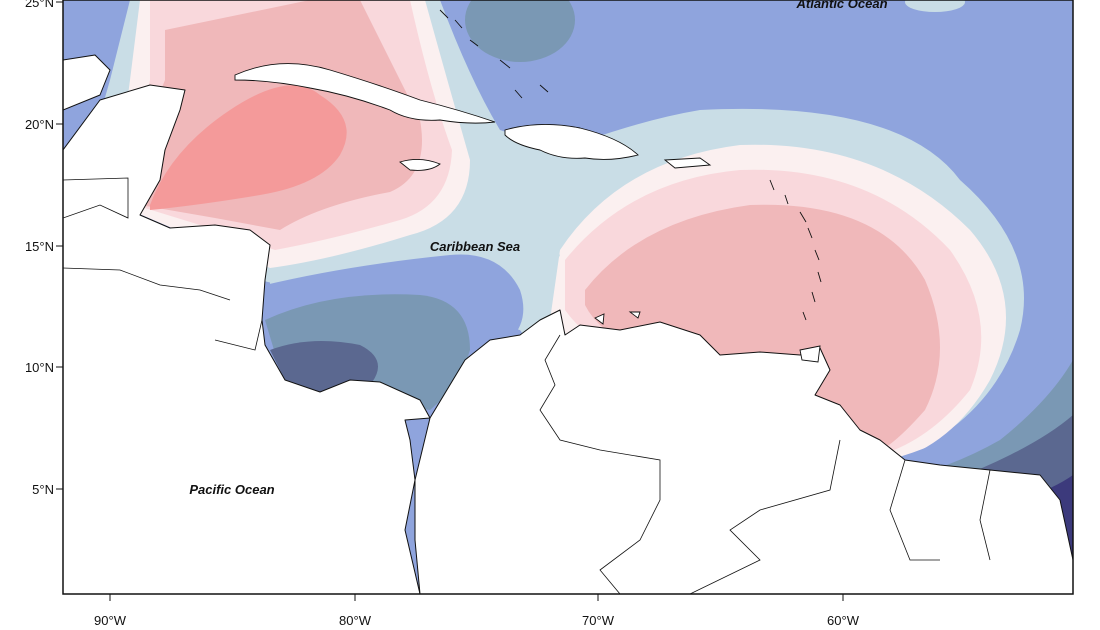 The image size is (1100, 630). Describe the element at coordinates (355, 620) in the screenshot. I see `lon-tick-label: 80°W` at that location.